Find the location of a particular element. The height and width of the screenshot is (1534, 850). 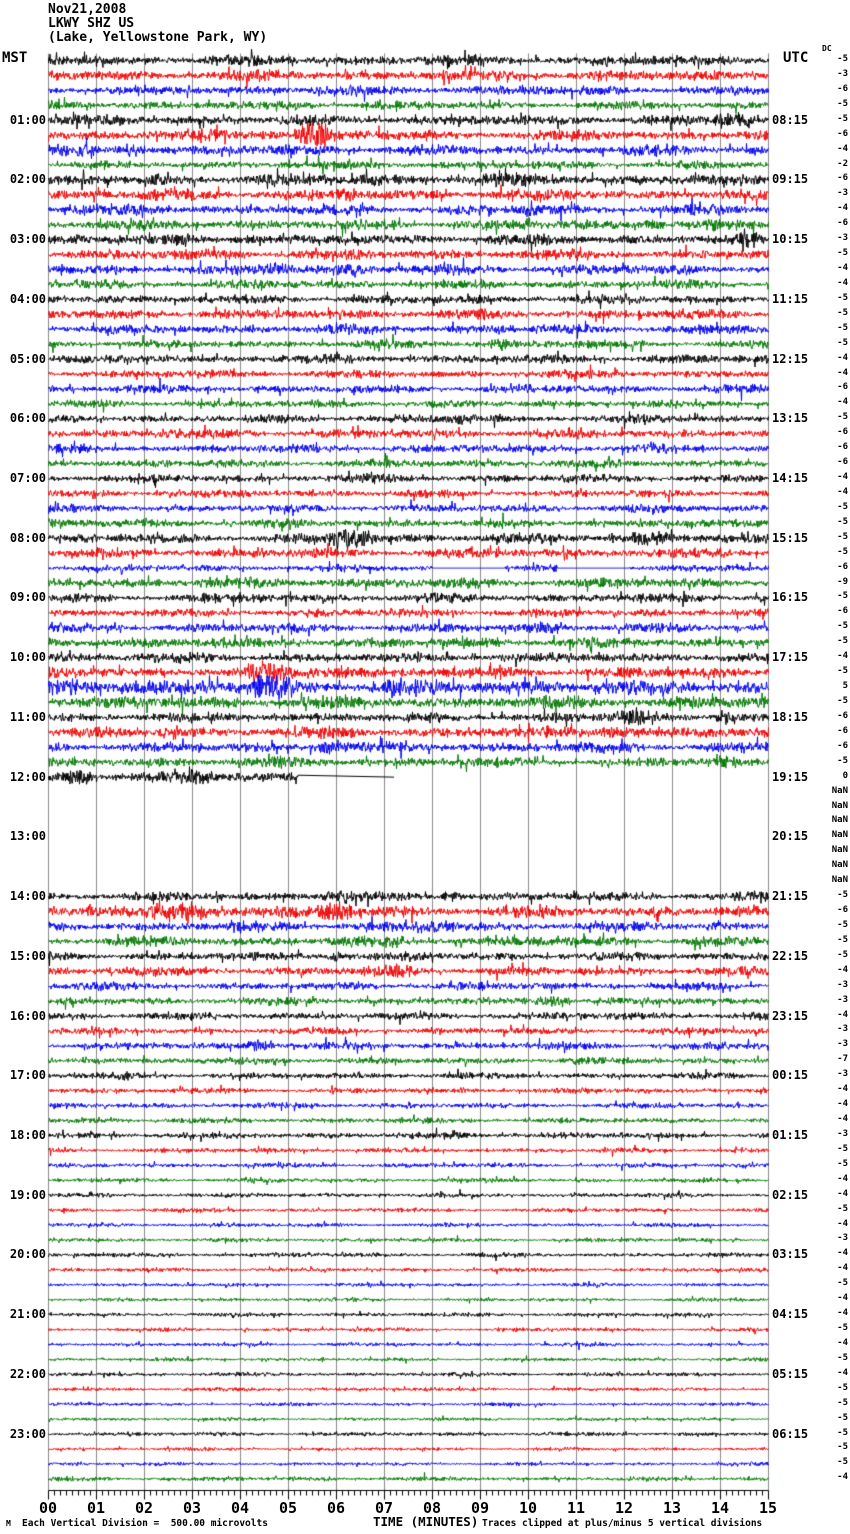

mst-time-label: 10:00 is located at coordinates (27, 657).